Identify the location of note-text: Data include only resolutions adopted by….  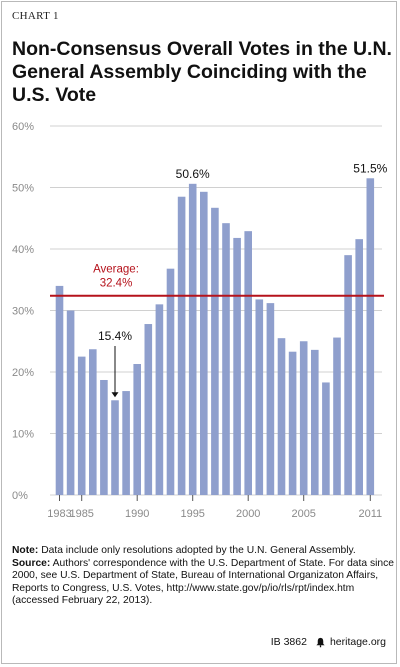
(198, 550).